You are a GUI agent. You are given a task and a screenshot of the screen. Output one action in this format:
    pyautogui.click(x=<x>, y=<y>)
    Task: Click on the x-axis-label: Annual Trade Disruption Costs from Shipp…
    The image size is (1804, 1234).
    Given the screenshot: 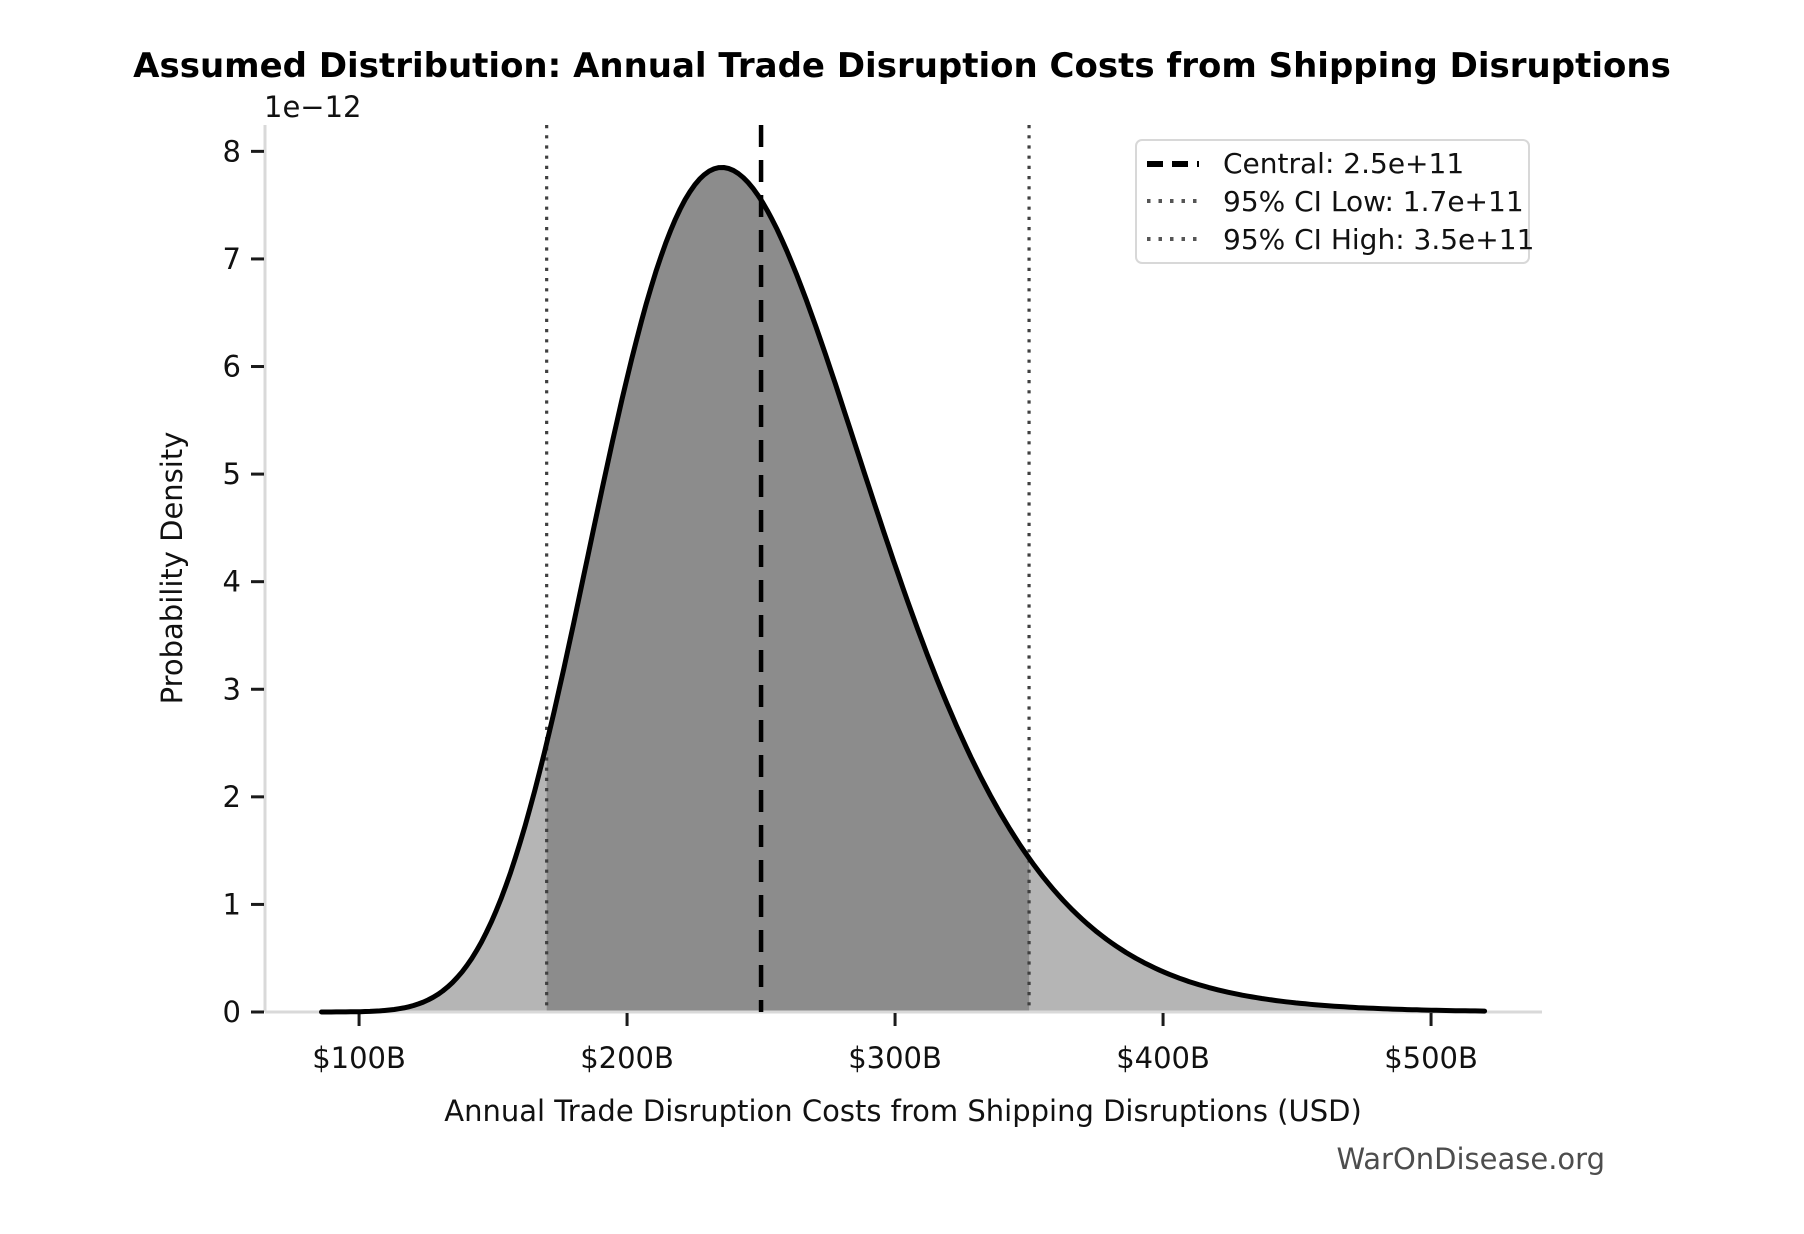 What is the action you would take?
    pyautogui.click(x=903, y=1111)
    